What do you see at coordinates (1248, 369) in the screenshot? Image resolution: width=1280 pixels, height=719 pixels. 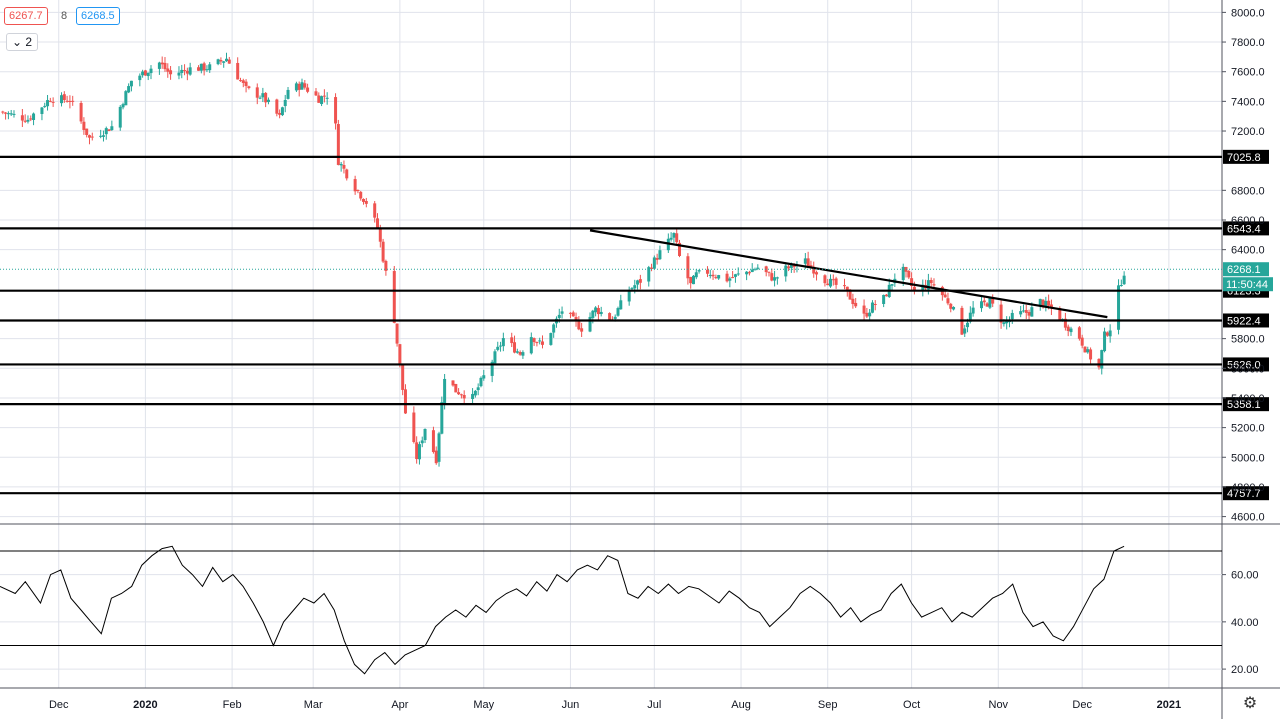 I see `price-axis-label: 5600.0` at bounding box center [1248, 369].